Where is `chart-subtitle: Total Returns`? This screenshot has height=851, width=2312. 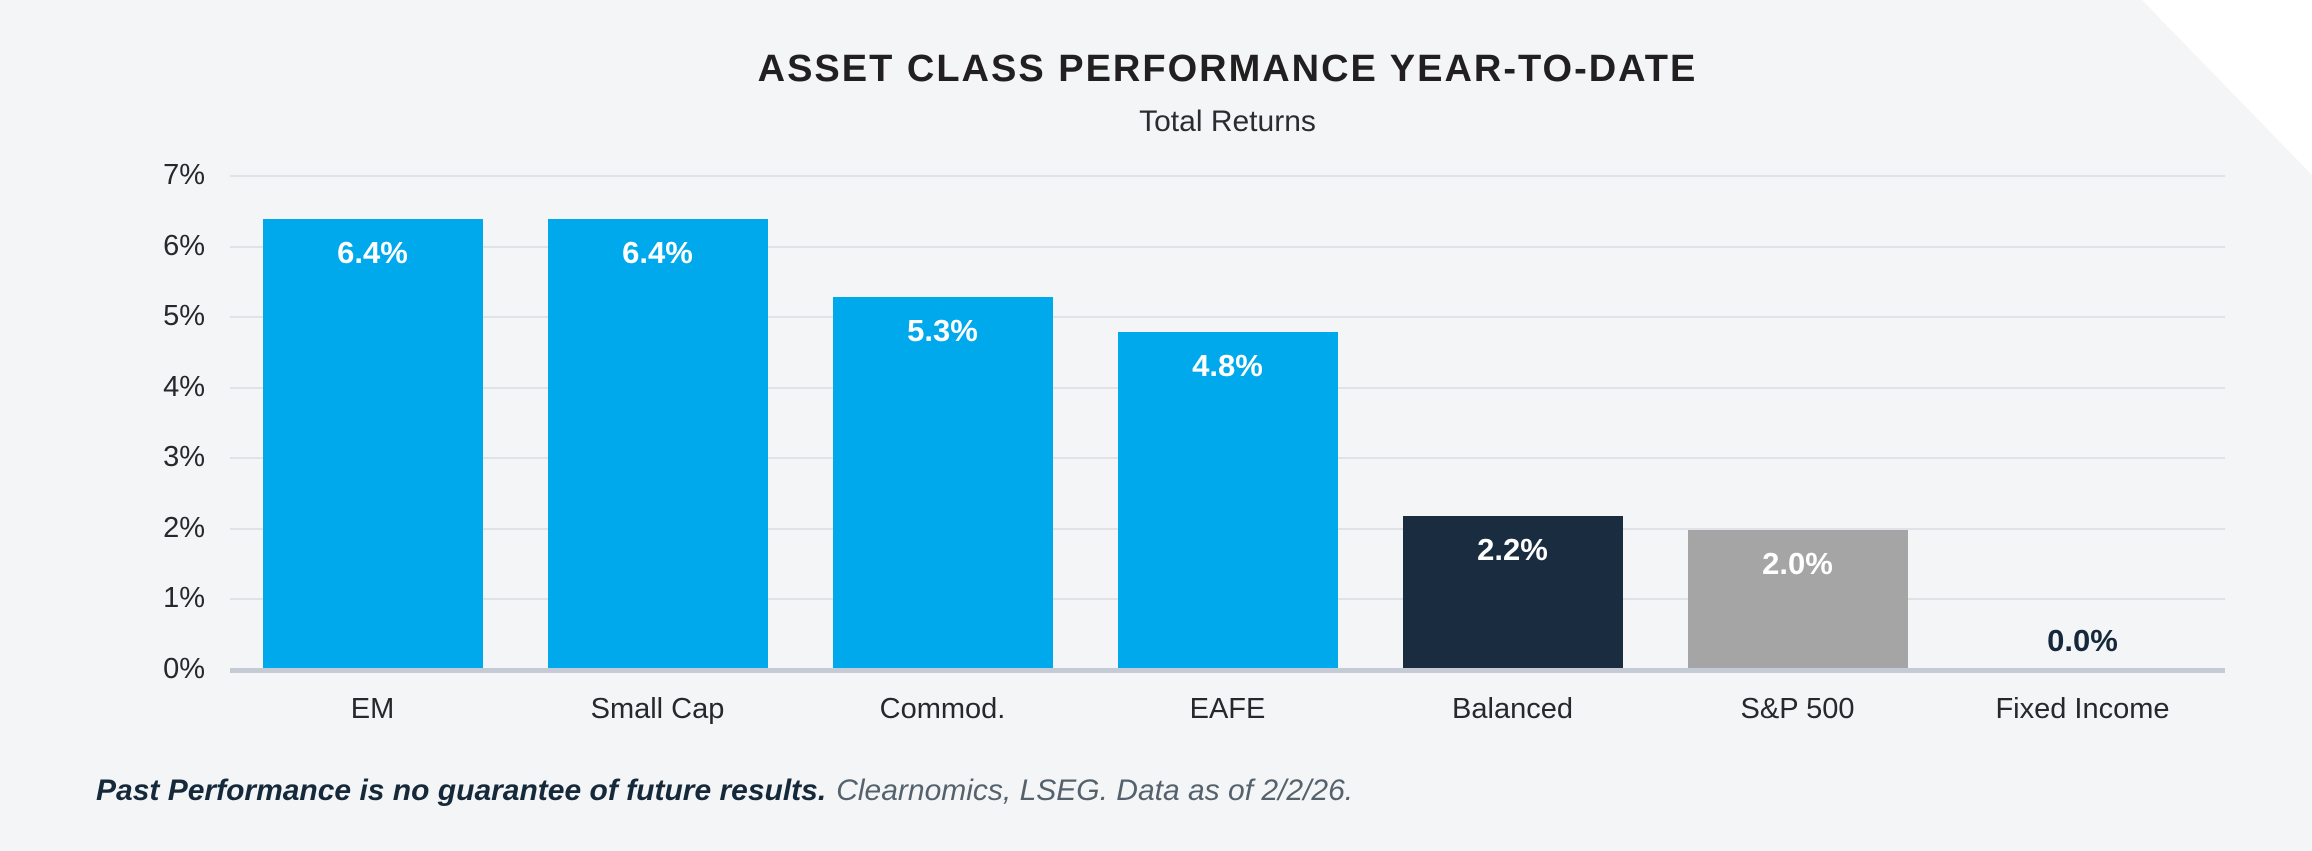 chart-subtitle: Total Returns is located at coordinates (1227, 121).